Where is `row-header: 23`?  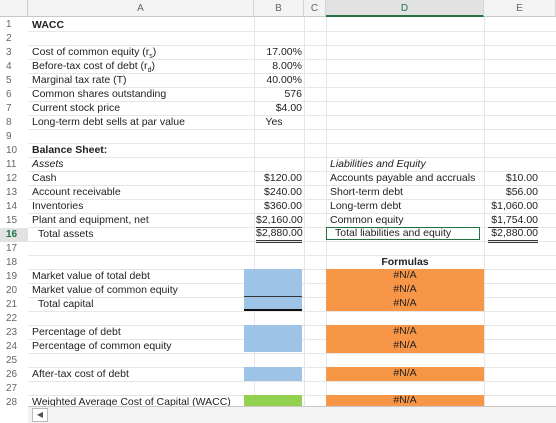 row-header: 23 is located at coordinates (14, 333).